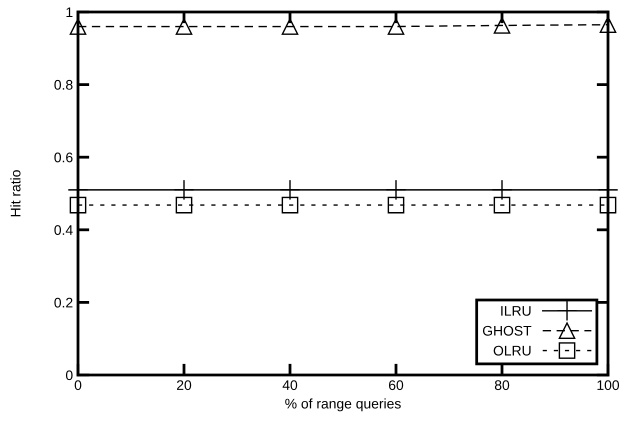 The height and width of the screenshot is (423, 621). What do you see at coordinates (507, 331) in the screenshot?
I see `legend-label: GHOST` at bounding box center [507, 331].